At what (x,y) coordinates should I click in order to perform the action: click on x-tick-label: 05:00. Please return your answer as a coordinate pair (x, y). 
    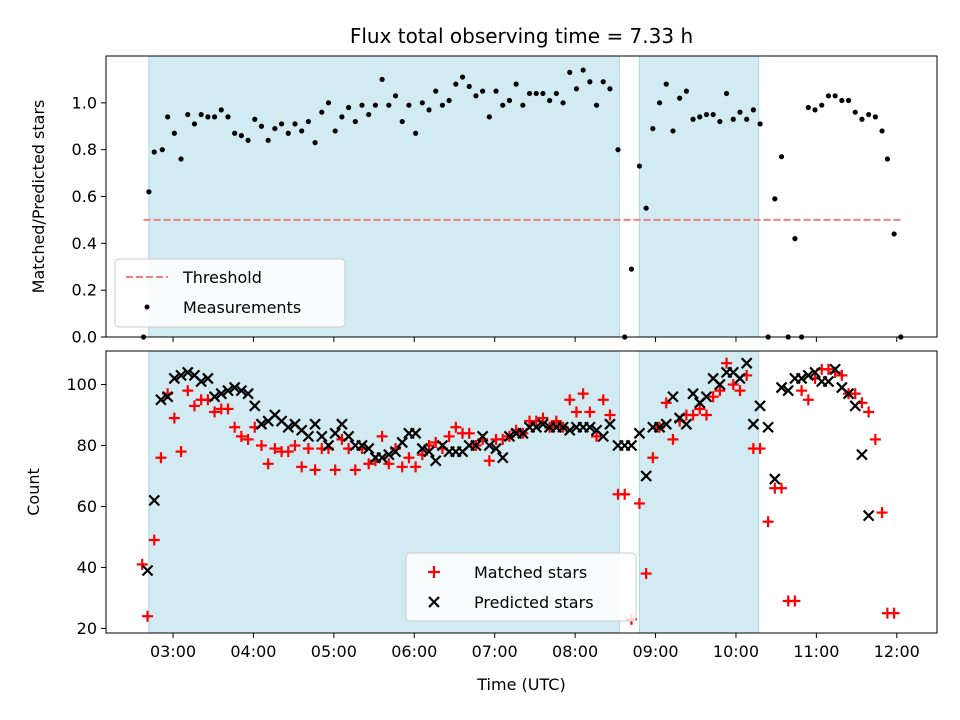
    Looking at the image, I should click on (334, 651).